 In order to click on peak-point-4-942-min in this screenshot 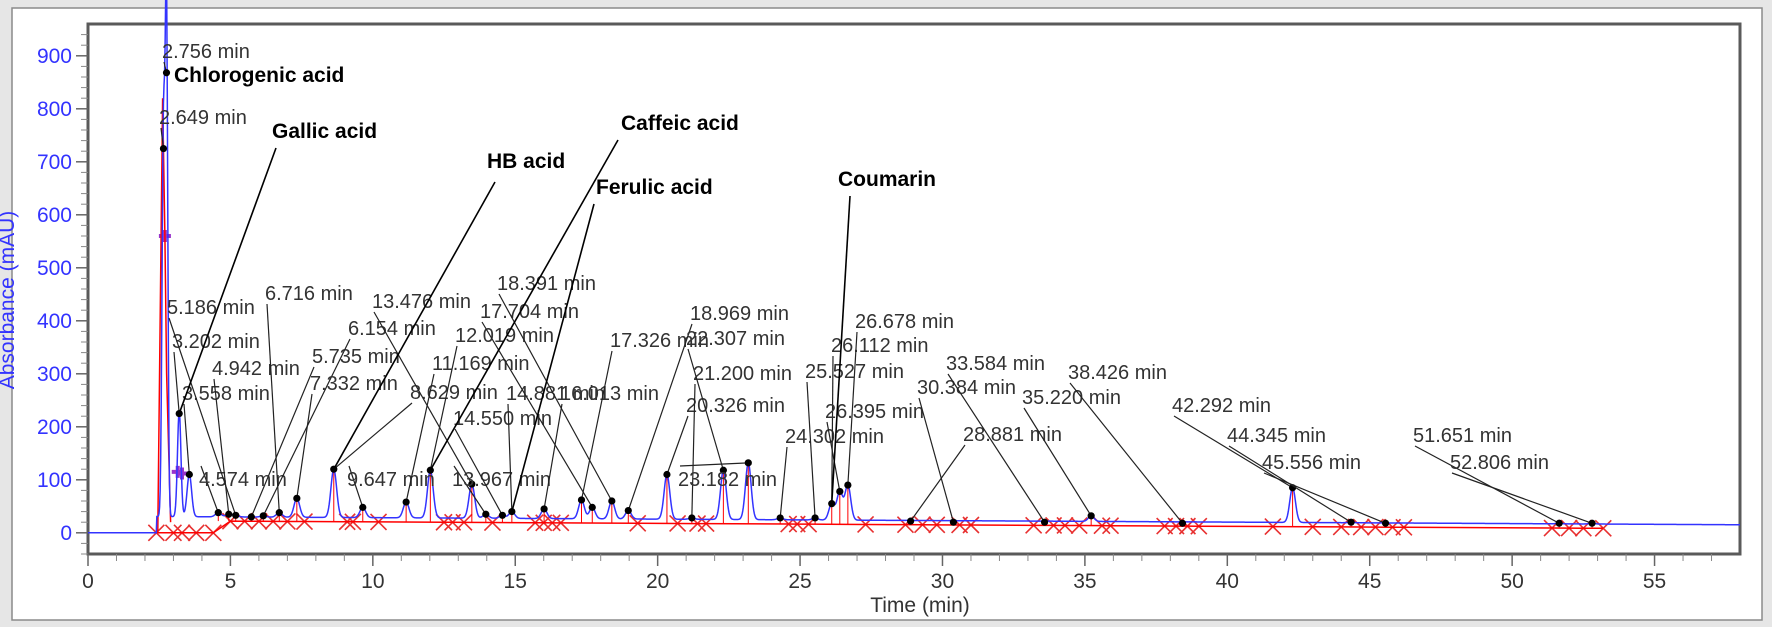, I will do `click(229, 514)`.